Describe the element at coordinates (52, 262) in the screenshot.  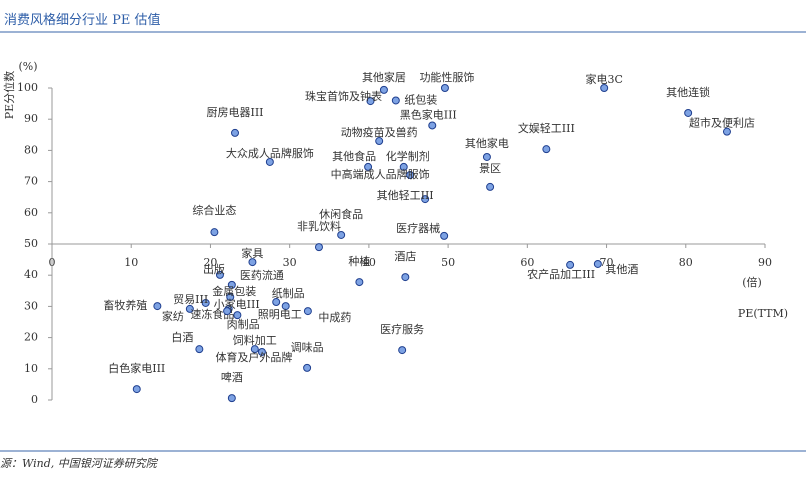
I see `x-tick-label: 0` at that location.